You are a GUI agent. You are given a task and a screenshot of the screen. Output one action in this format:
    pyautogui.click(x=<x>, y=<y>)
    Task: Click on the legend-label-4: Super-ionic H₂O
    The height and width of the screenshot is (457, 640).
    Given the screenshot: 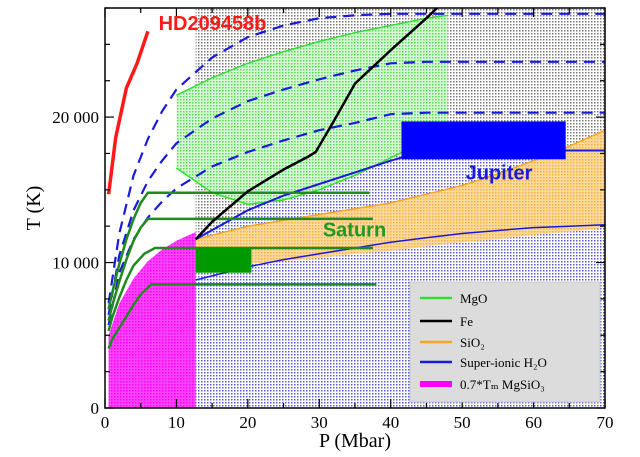 What is the action you would take?
    pyautogui.click(x=503, y=362)
    